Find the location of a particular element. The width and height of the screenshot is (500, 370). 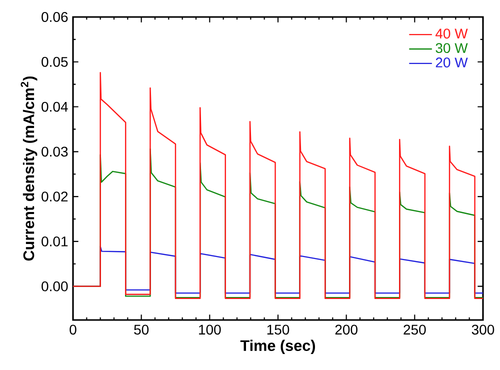

y-tick-label: 0.01 is located at coordinates (55, 241).